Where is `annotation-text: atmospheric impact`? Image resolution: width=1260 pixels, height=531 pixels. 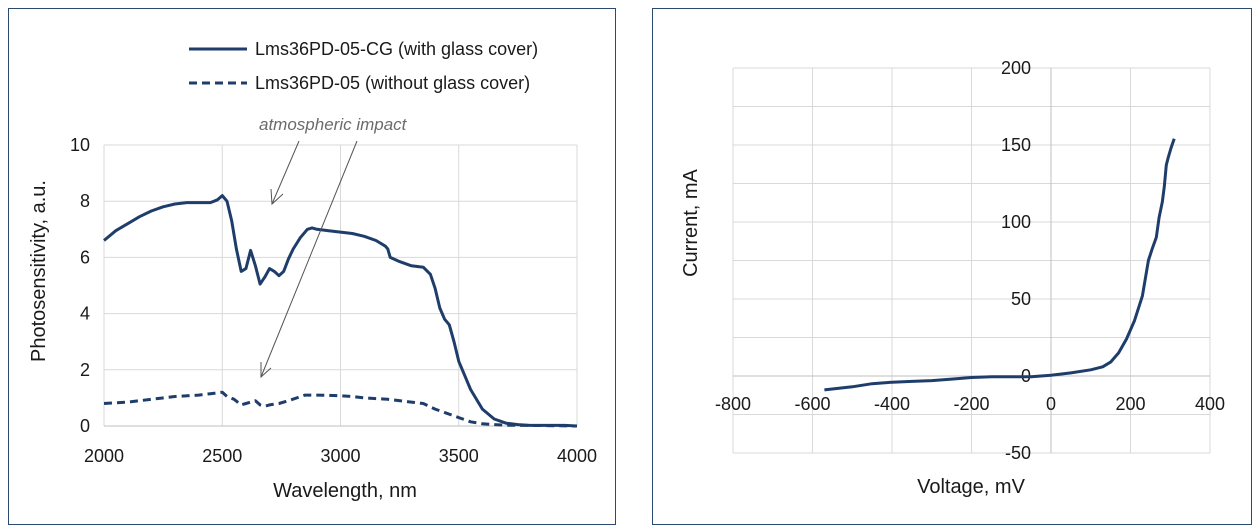 annotation-text: atmospheric impact is located at coordinates (333, 124).